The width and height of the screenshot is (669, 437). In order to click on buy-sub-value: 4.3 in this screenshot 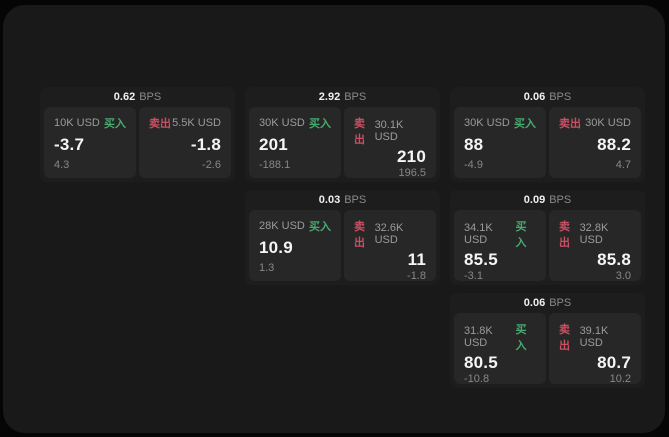, I will do `click(62, 165)`.